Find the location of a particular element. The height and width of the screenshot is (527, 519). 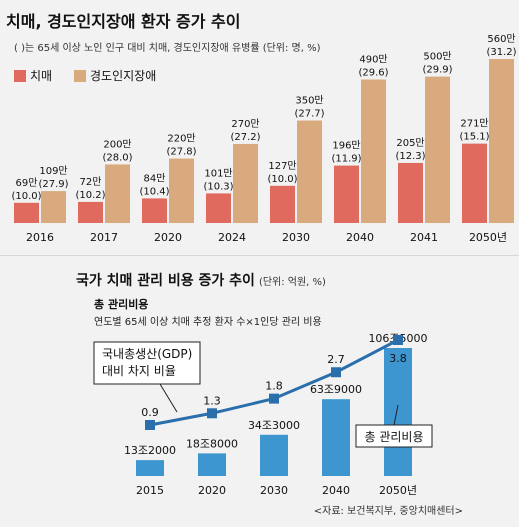

value-label: 220만 is located at coordinates (181, 139).